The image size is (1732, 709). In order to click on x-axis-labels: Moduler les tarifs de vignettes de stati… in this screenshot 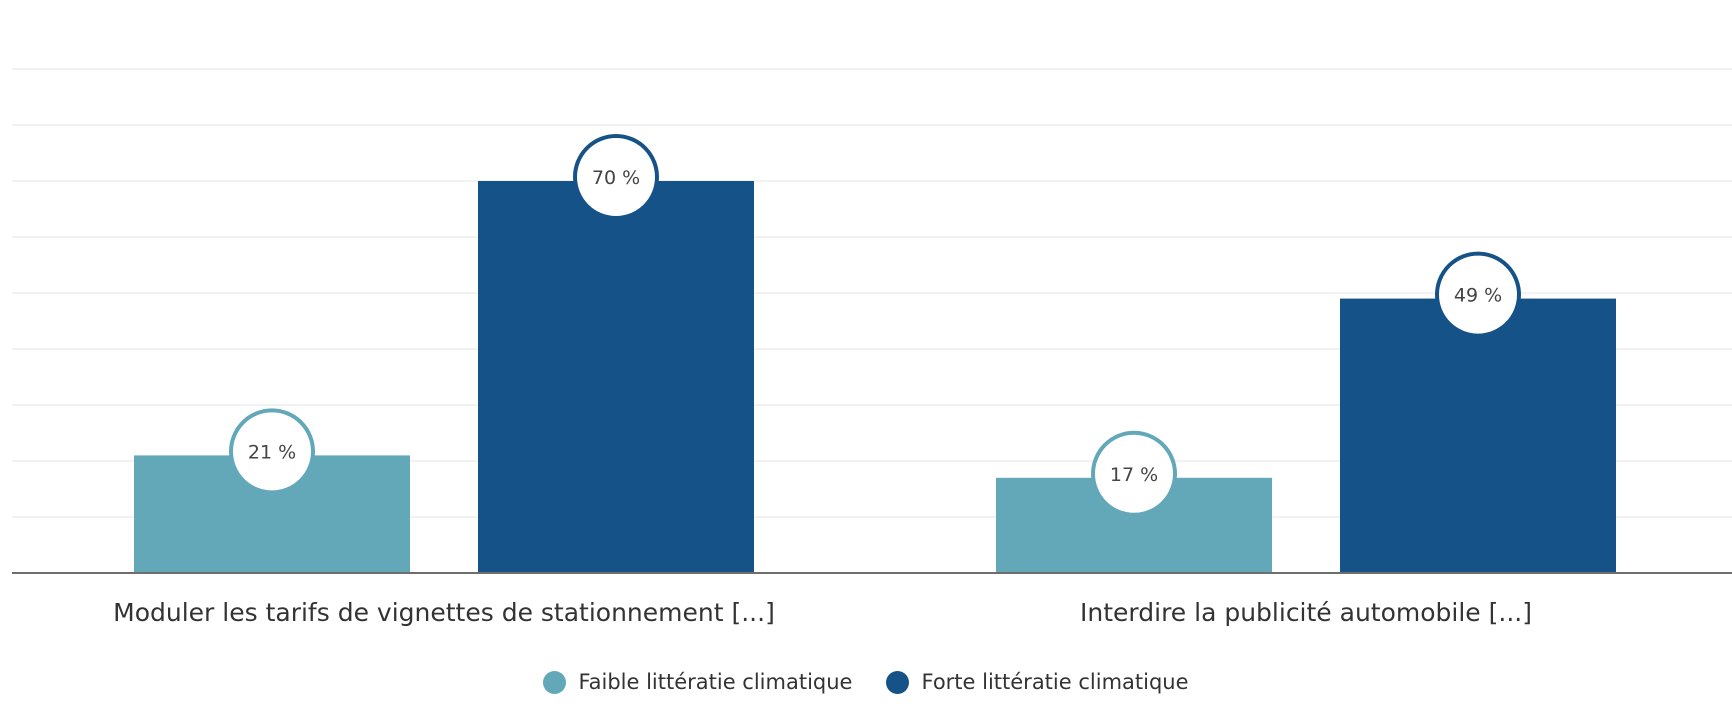, I will do `click(822, 612)`.